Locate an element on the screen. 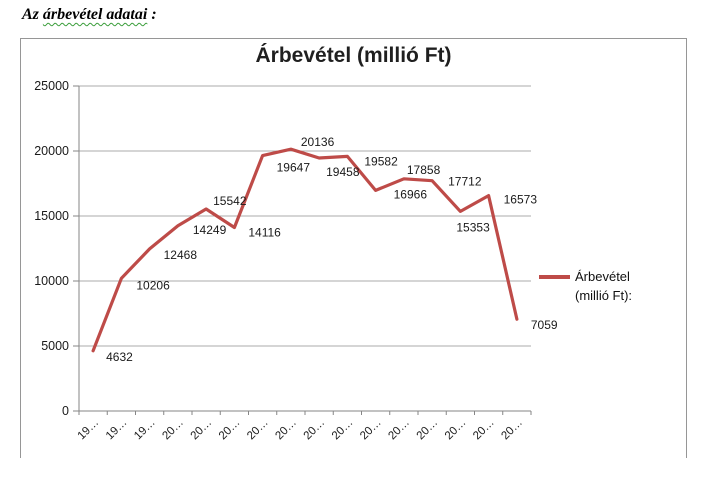 This screenshot has height=485, width=705. data-label: 19582 is located at coordinates (381, 161).